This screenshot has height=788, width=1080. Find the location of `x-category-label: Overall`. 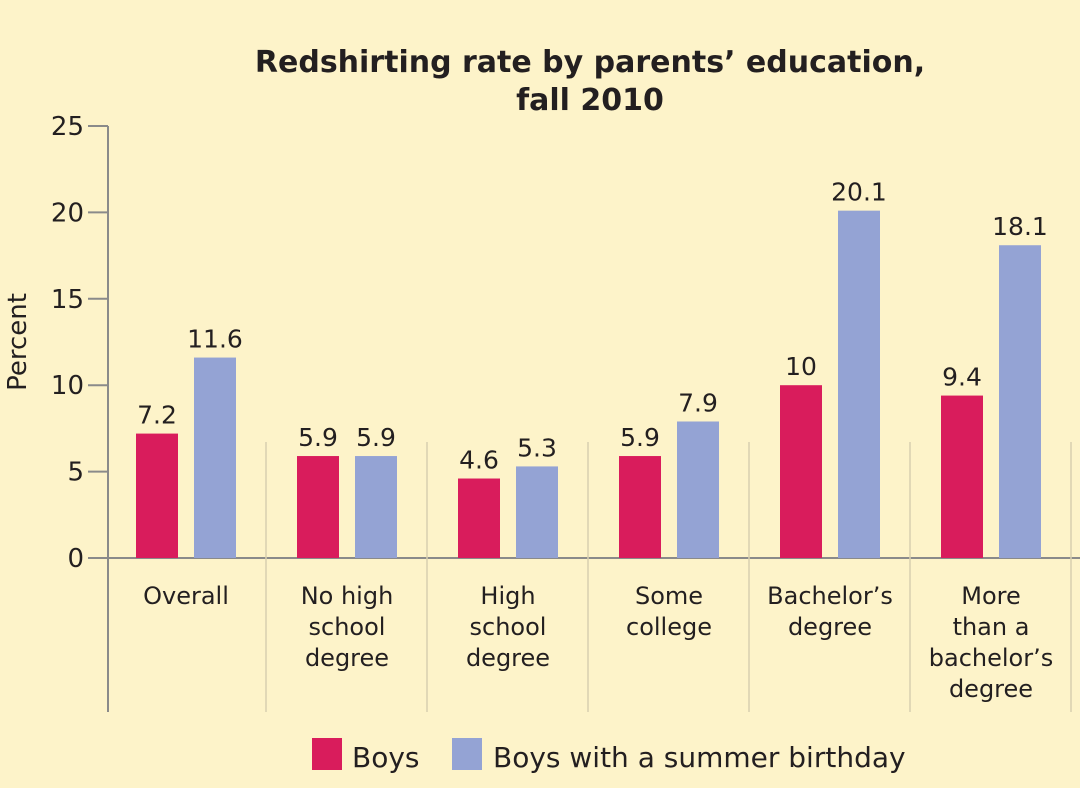

x-category-label: Overall is located at coordinates (186, 596).